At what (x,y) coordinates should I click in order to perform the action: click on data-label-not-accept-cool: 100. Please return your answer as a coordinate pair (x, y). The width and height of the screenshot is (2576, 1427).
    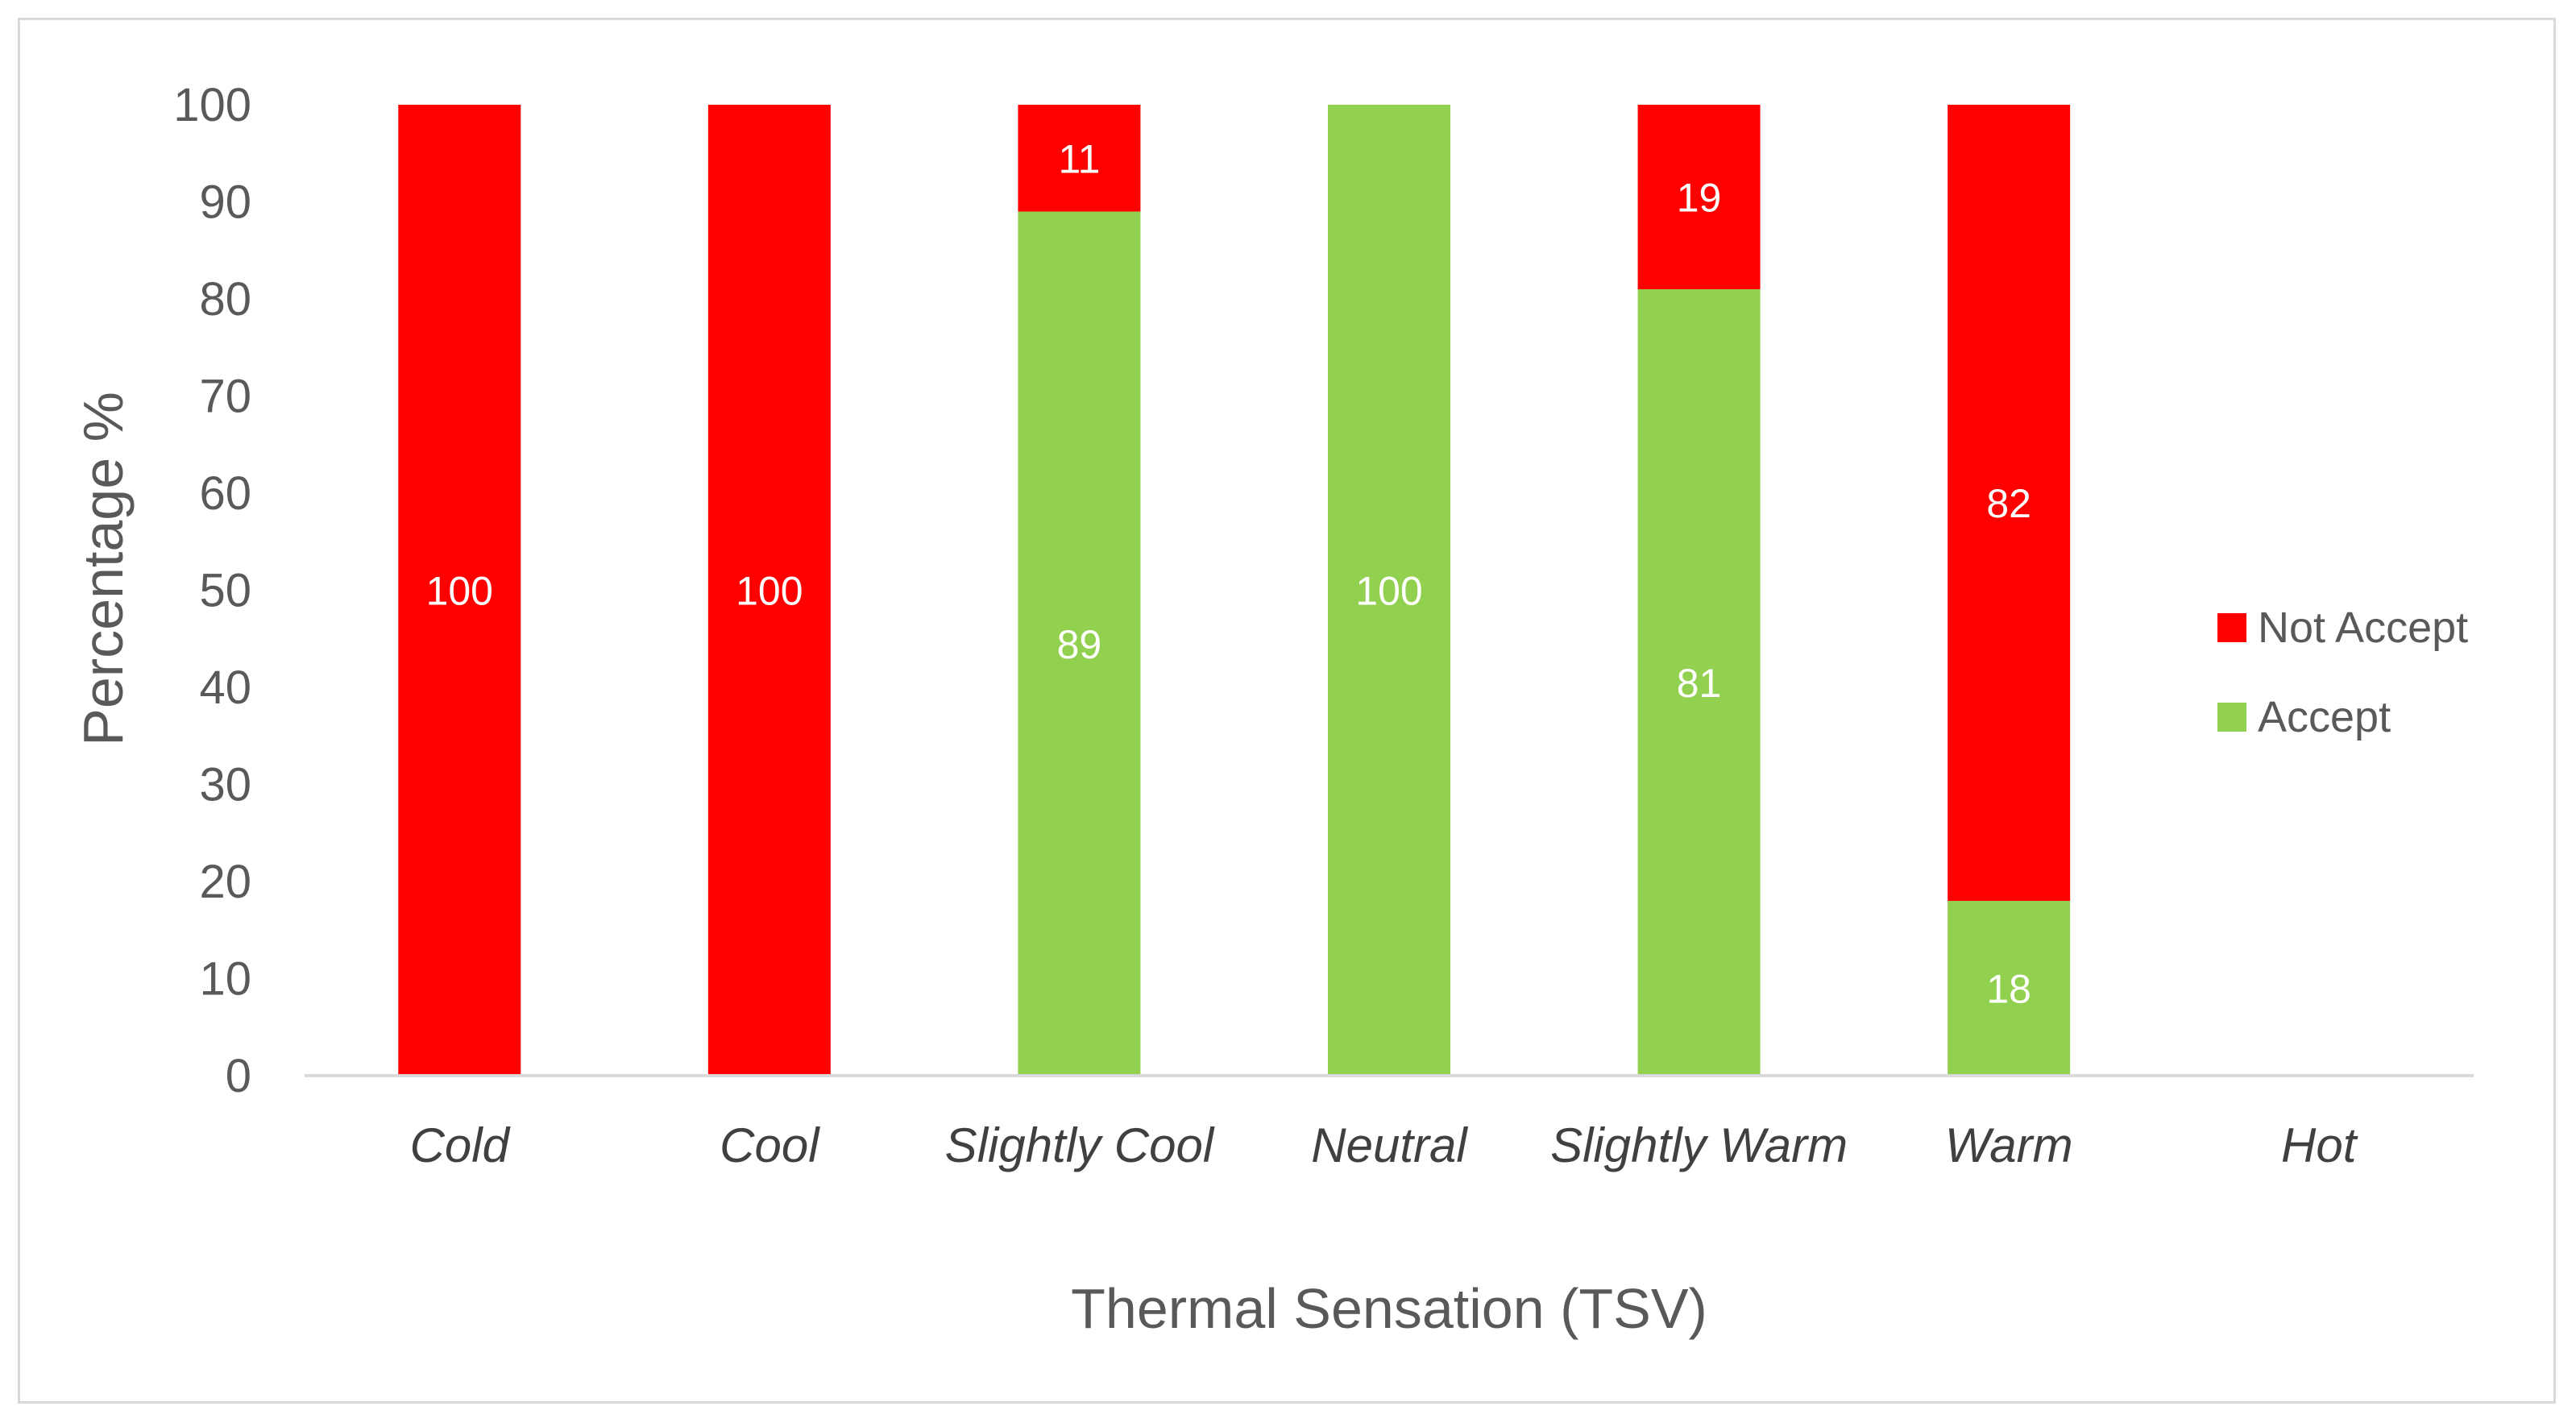
    Looking at the image, I should click on (769, 591).